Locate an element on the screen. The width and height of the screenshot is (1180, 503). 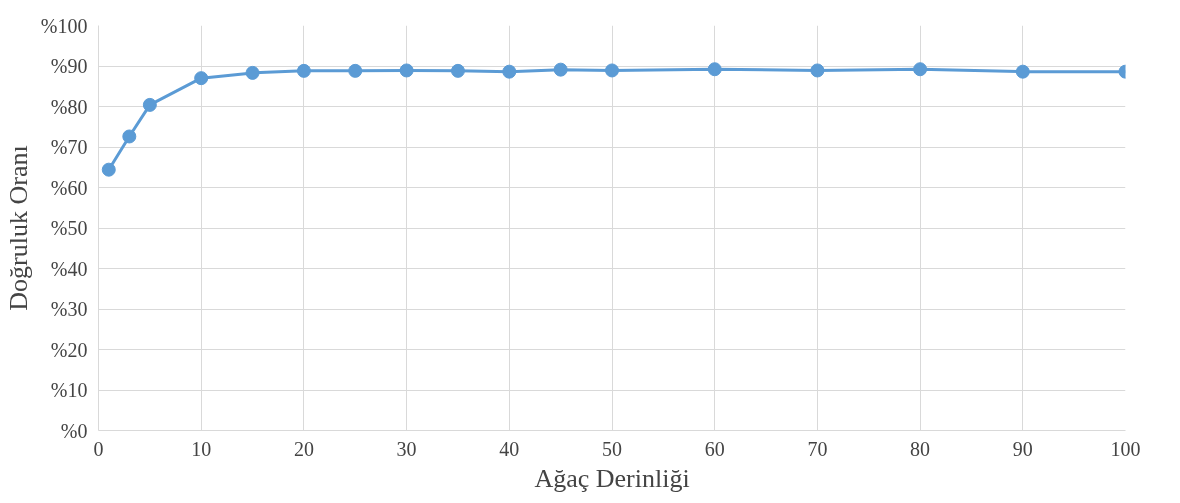
y-tick-label: %0 is located at coordinates (74, 430).